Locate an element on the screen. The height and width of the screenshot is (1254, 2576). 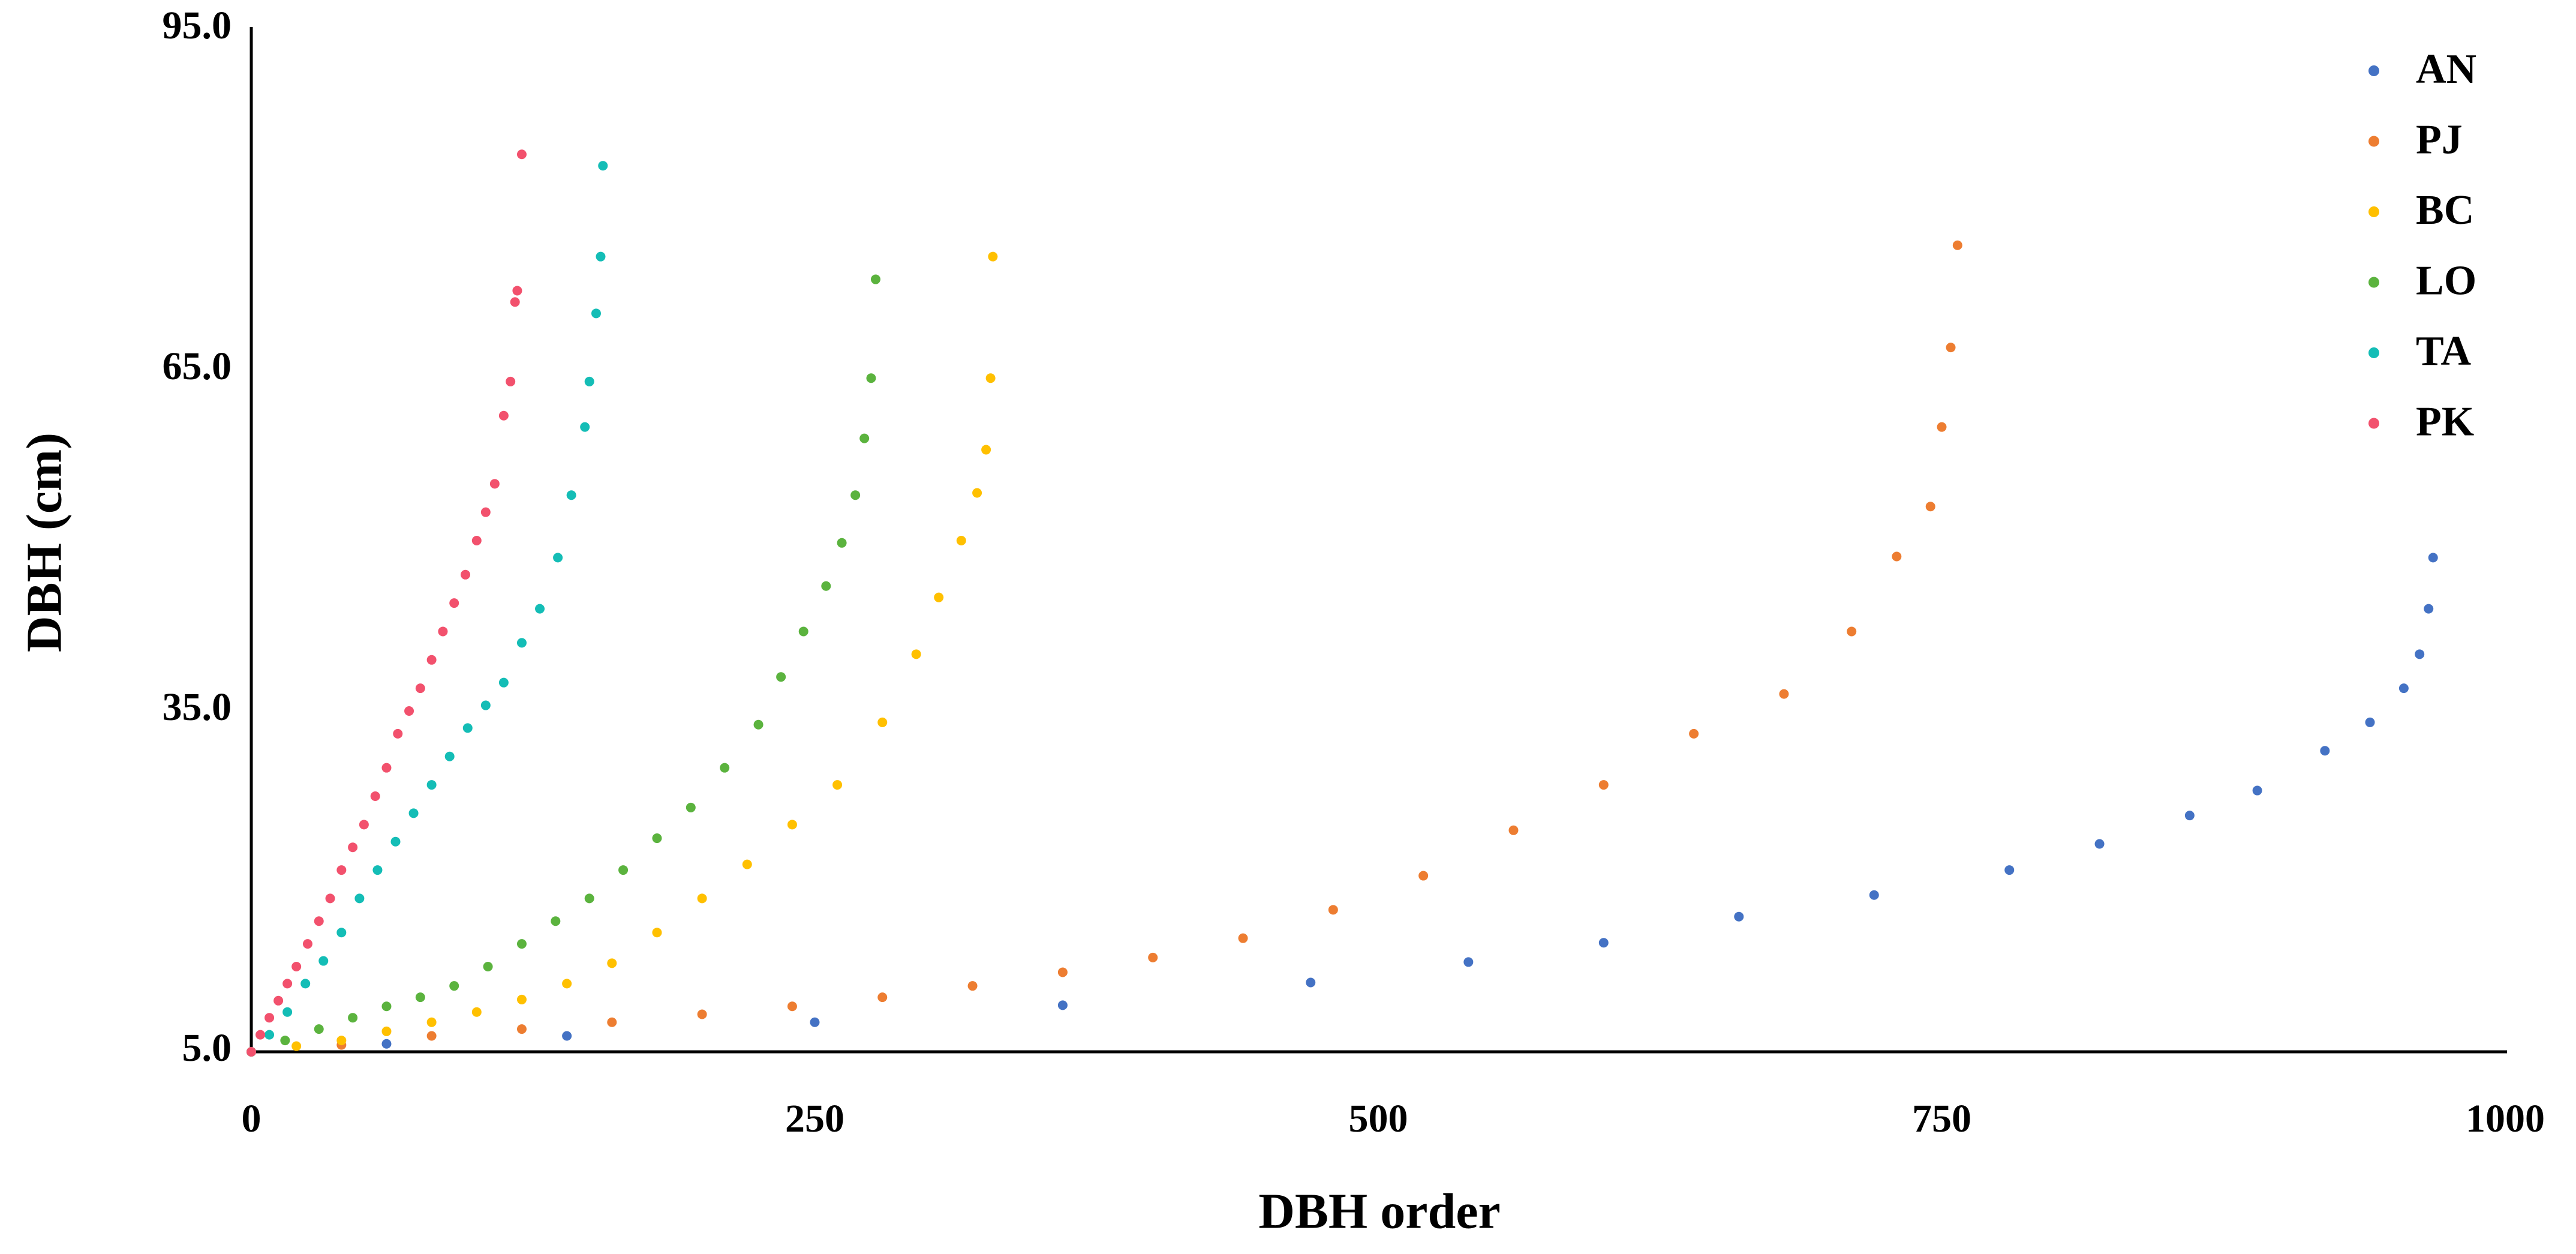
y-tick-label: 95.0 is located at coordinates (197, 25).